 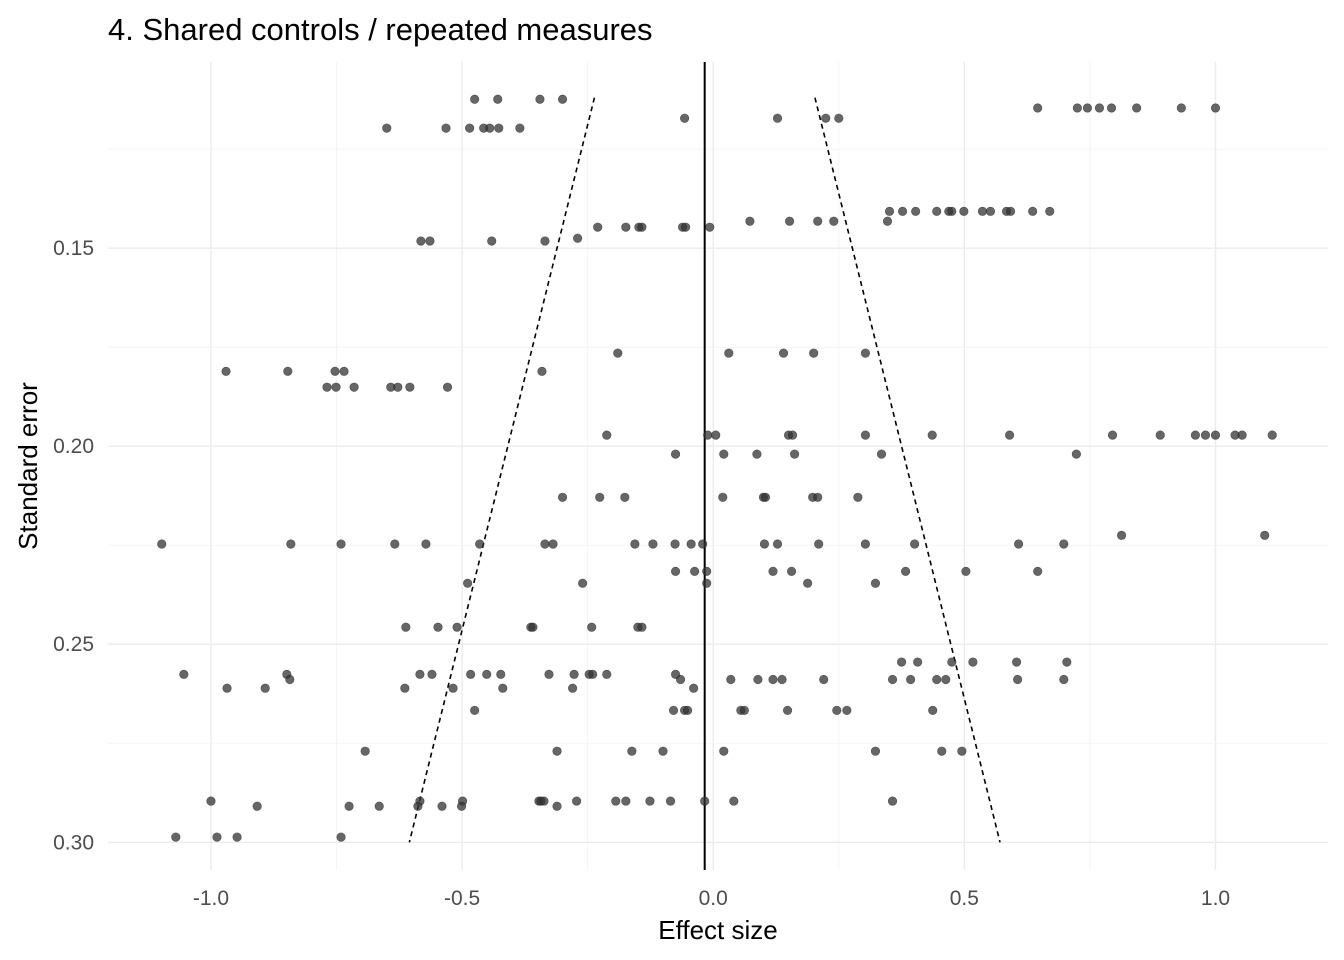 I want to click on y-tick-label: 0.20, so click(x=73, y=446).